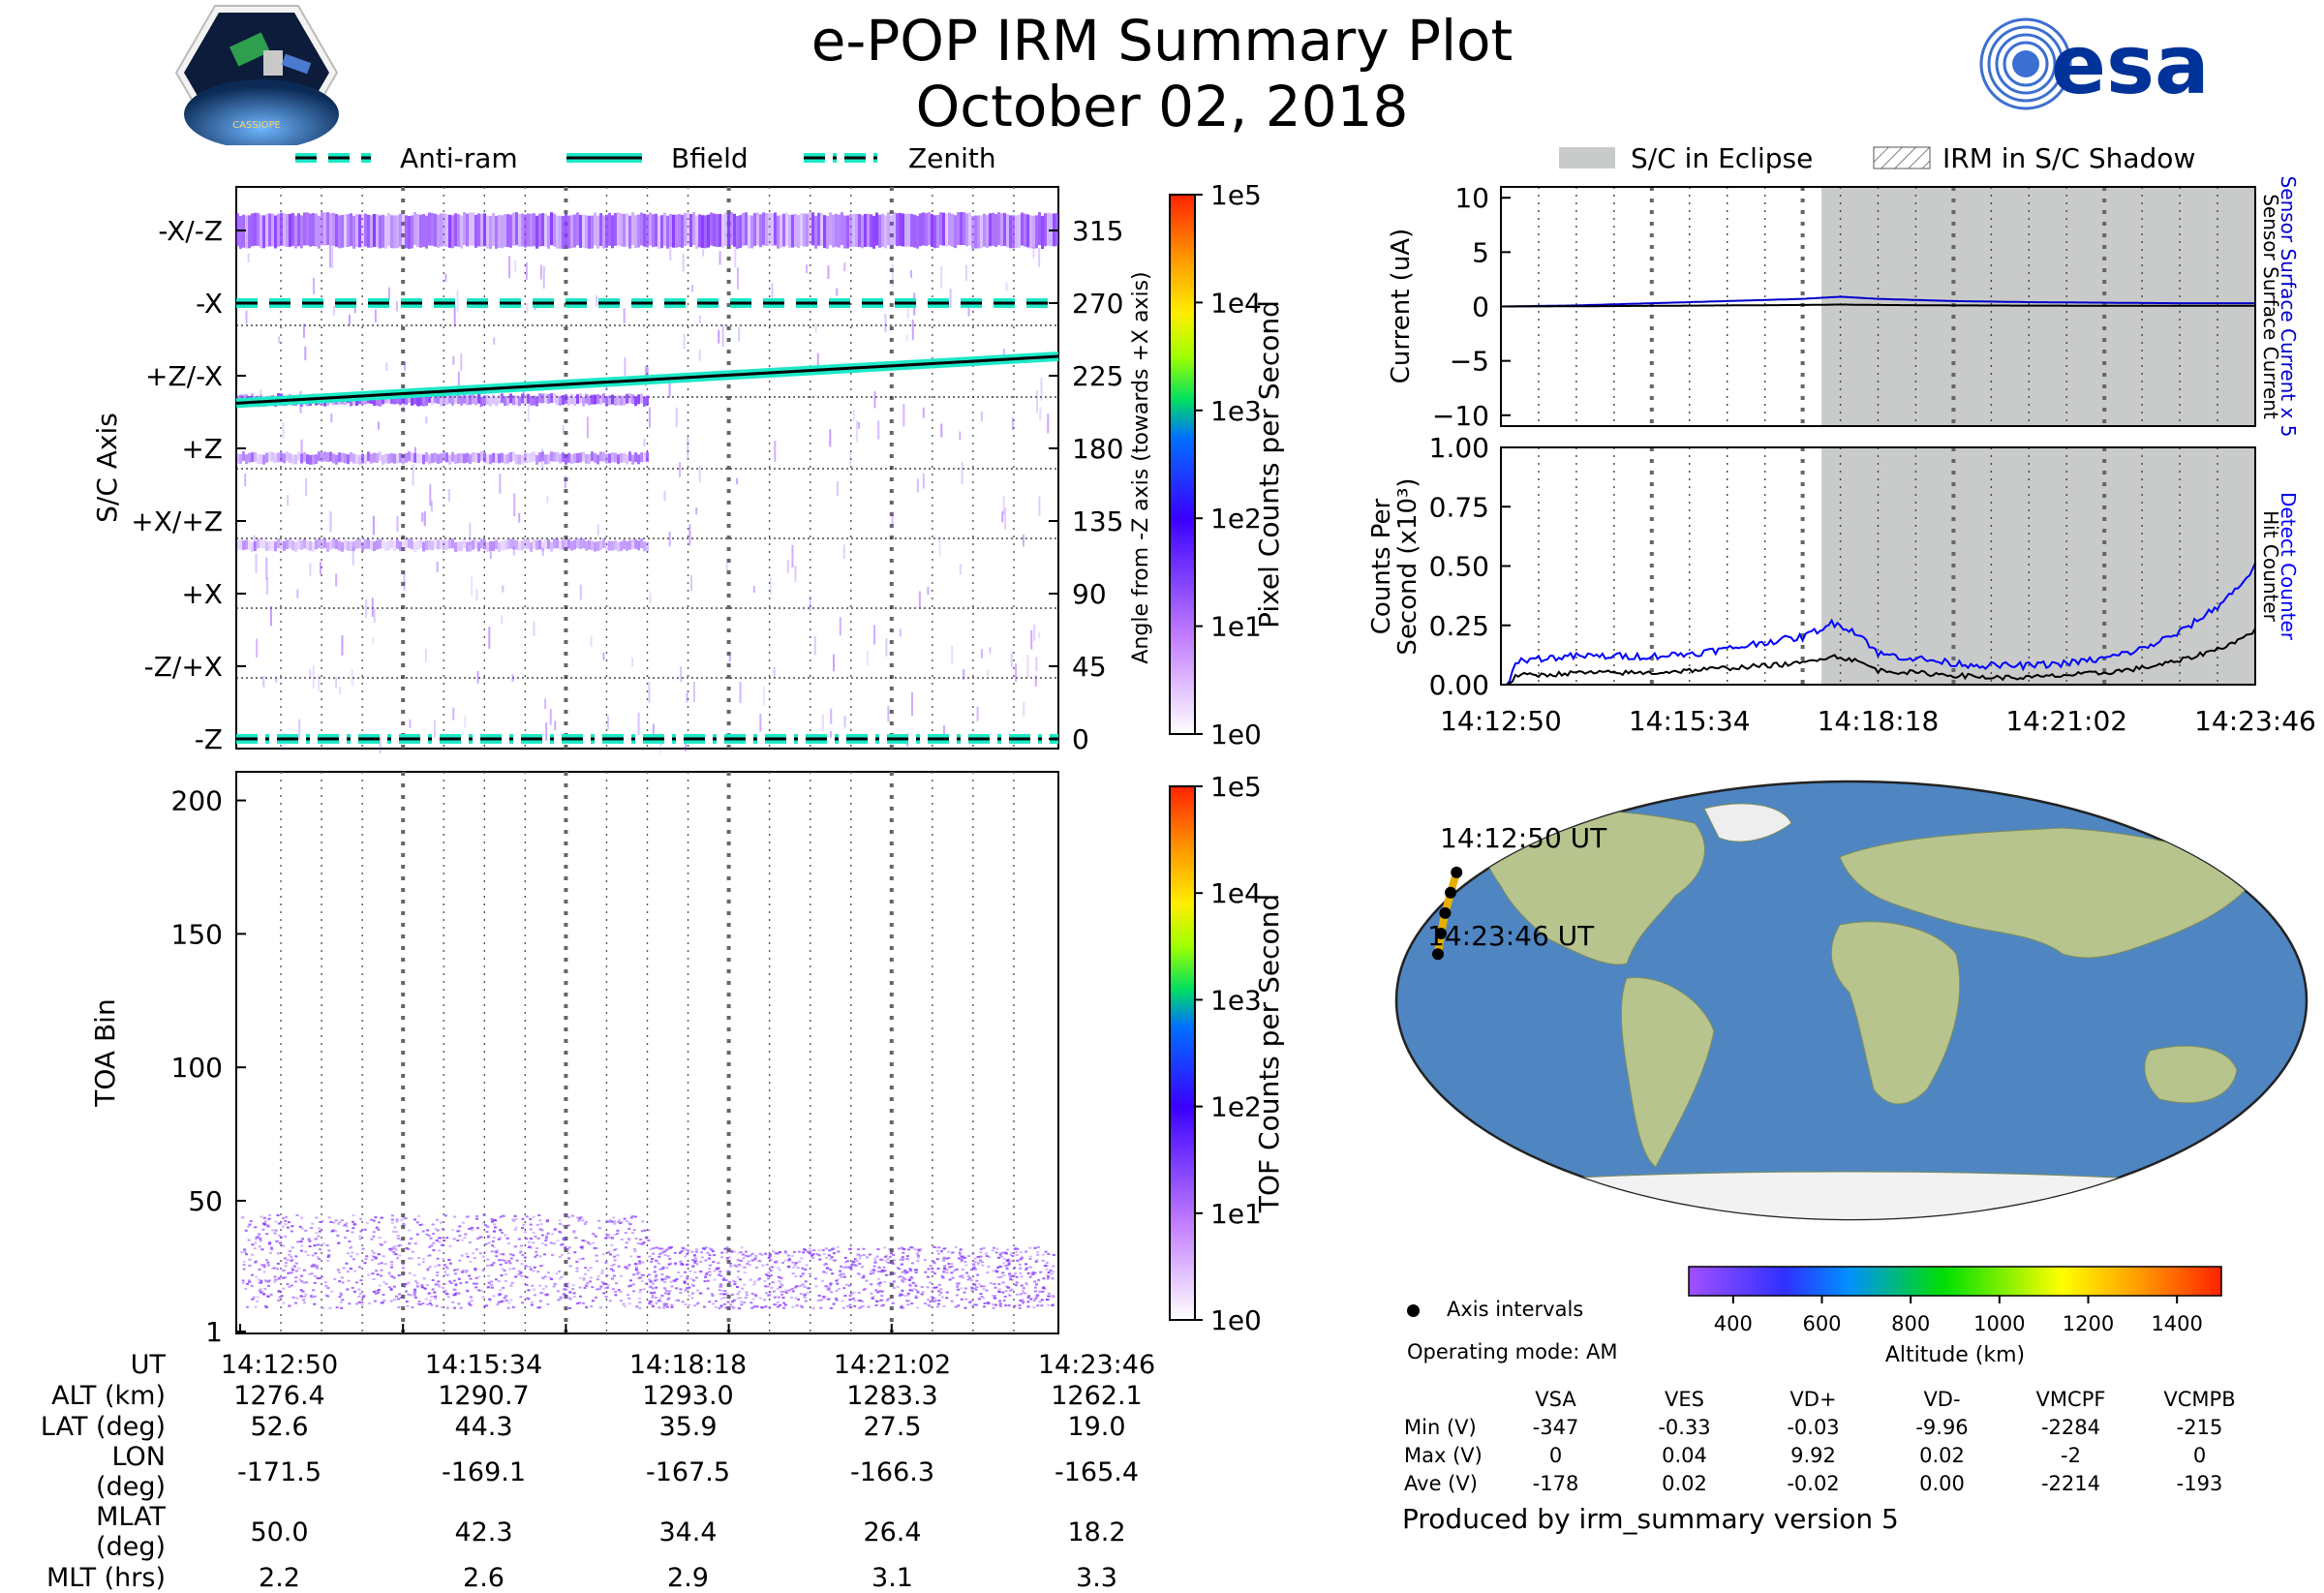 The width and height of the screenshot is (2324, 1593). I want to click on cassiope-logo: CASSIOPE, so click(257, 75).